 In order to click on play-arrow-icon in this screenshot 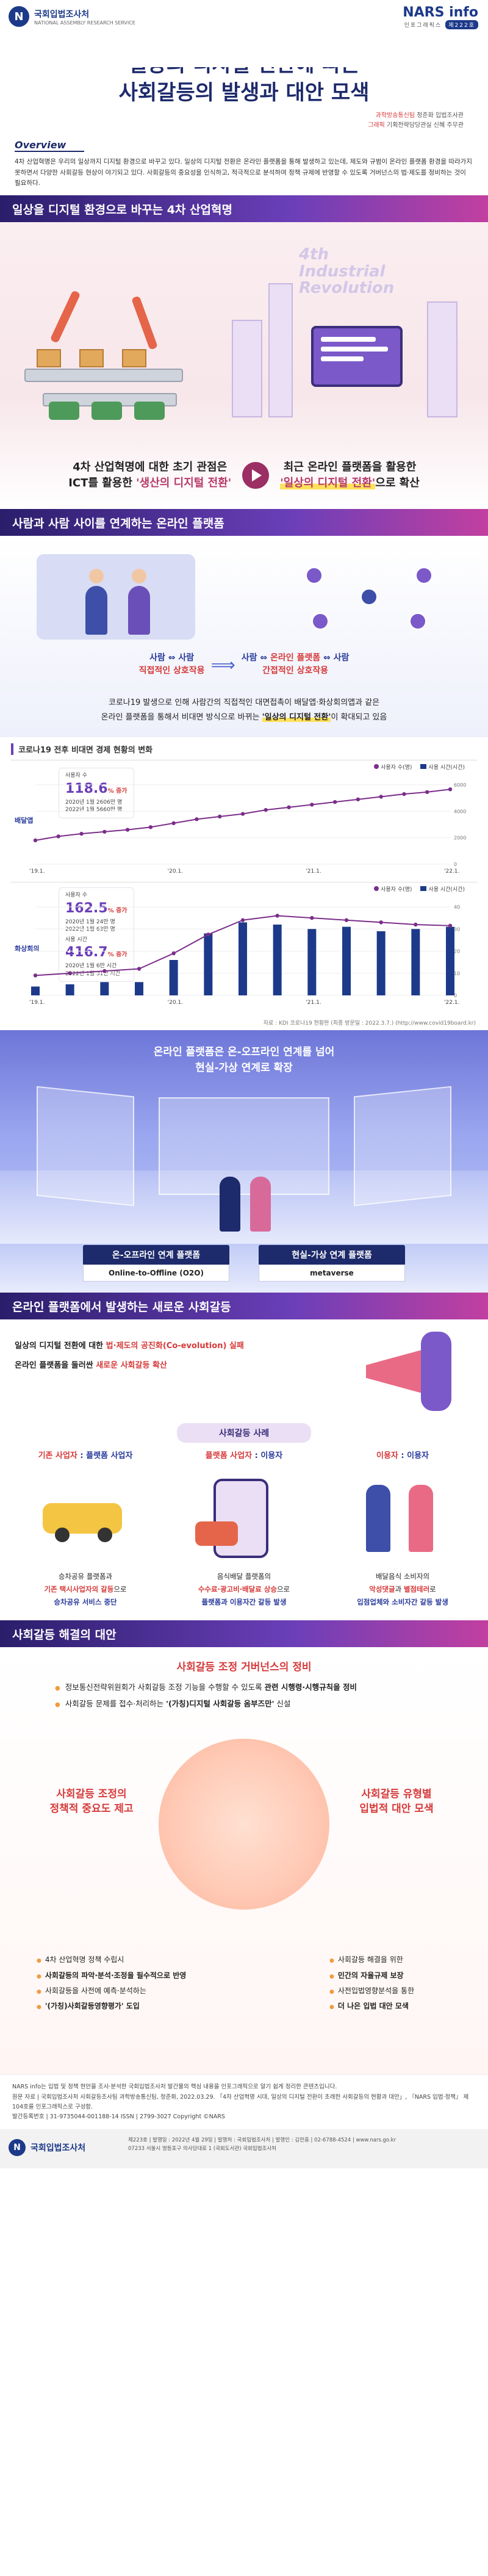, I will do `click(256, 475)`.